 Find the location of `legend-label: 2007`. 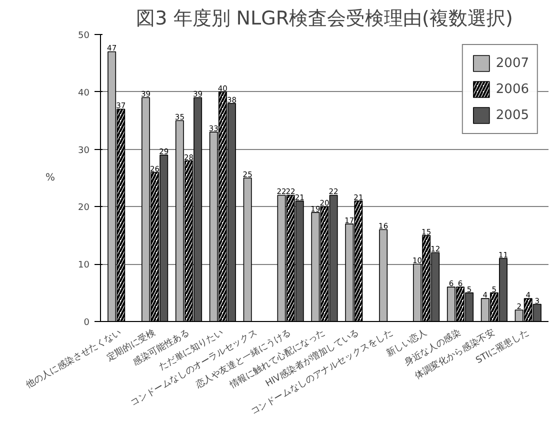

legend-label: 2007 is located at coordinates (512, 63).